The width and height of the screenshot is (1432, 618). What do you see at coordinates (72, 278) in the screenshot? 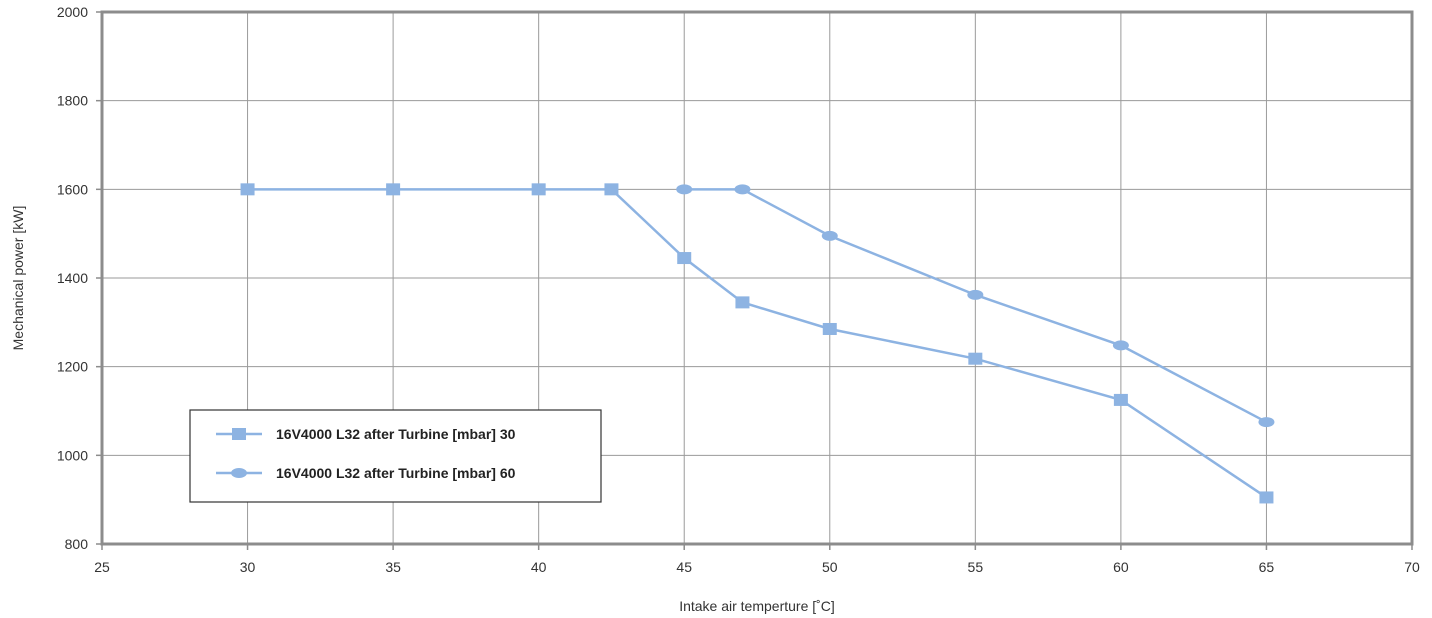
I see `y-tick-label: 1400` at bounding box center [72, 278].